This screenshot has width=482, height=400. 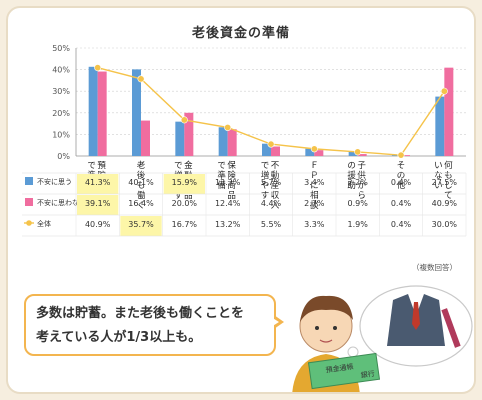 I want to click on table-cell: 16.7%, so click(x=185, y=224).